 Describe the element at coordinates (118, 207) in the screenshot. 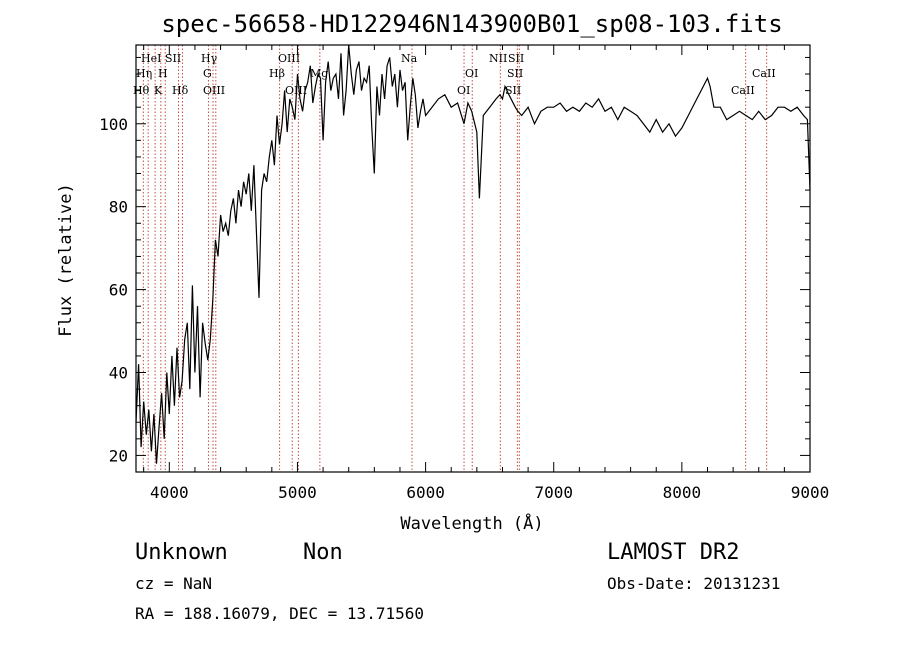

I see `y-tick-label: 80` at that location.